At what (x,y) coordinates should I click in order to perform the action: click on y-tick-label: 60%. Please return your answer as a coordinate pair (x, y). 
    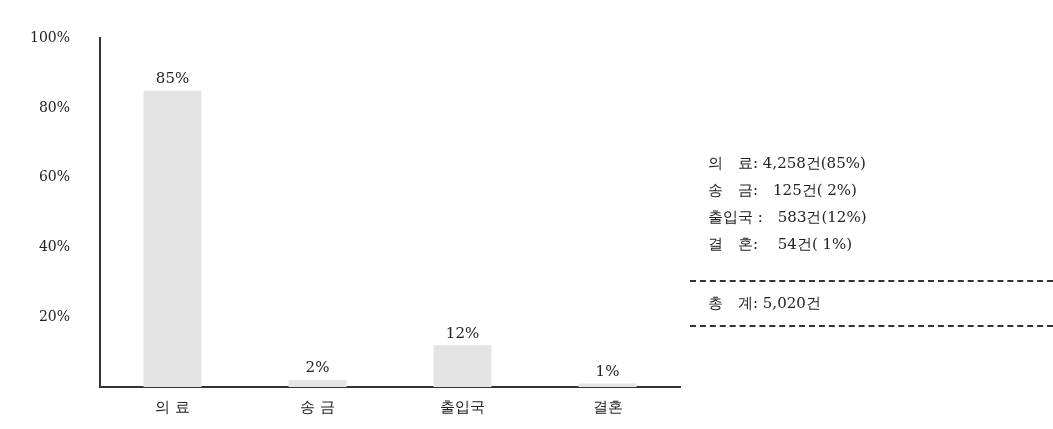
    Looking at the image, I should click on (54, 176).